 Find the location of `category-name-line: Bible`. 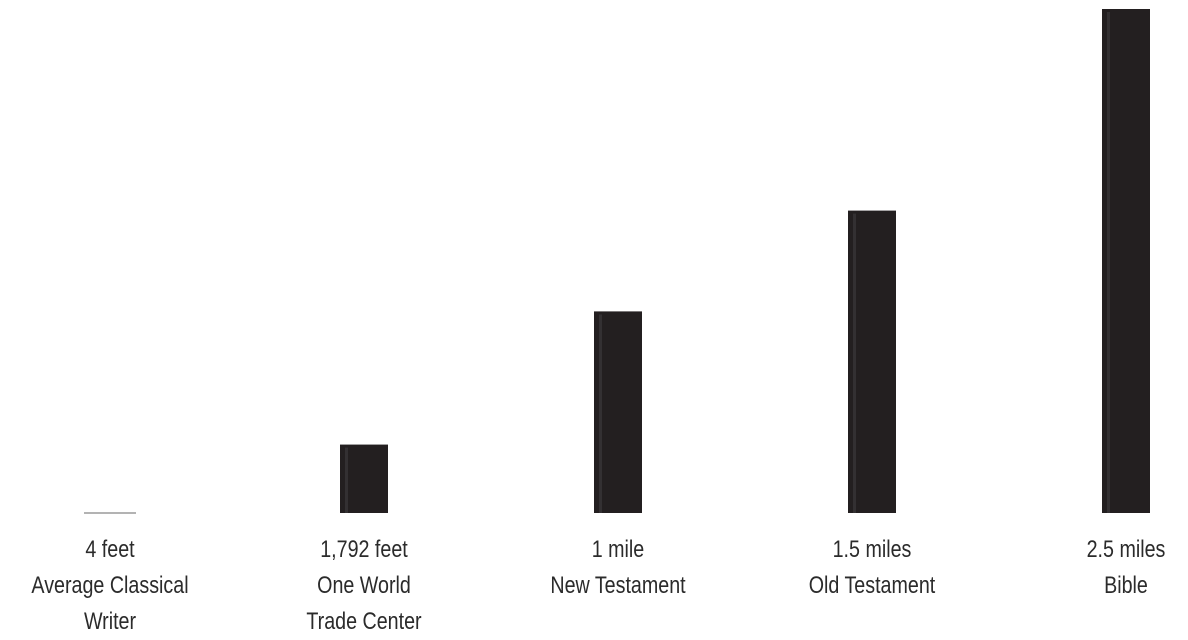

category-name-line: Bible is located at coordinates (1126, 585).